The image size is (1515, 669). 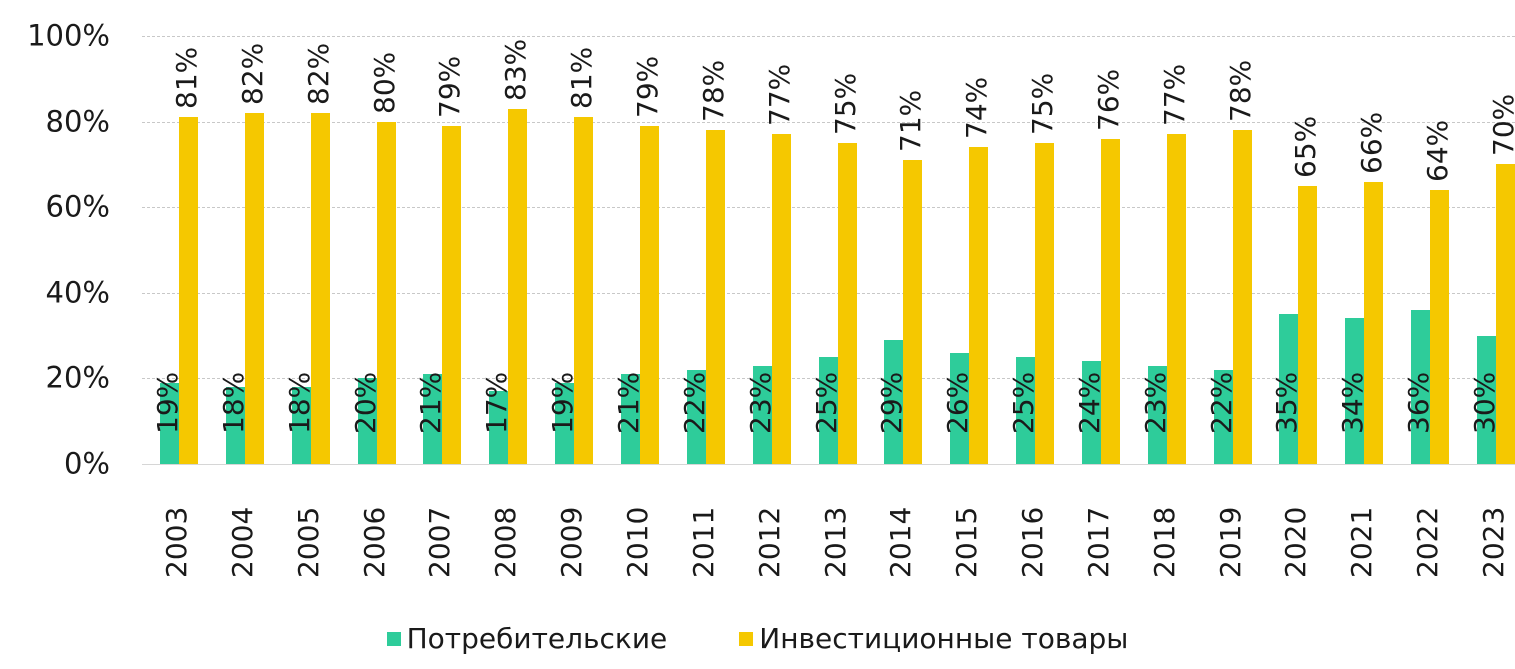 I want to click on y-tick-label: 60%, so click(x=77, y=206).